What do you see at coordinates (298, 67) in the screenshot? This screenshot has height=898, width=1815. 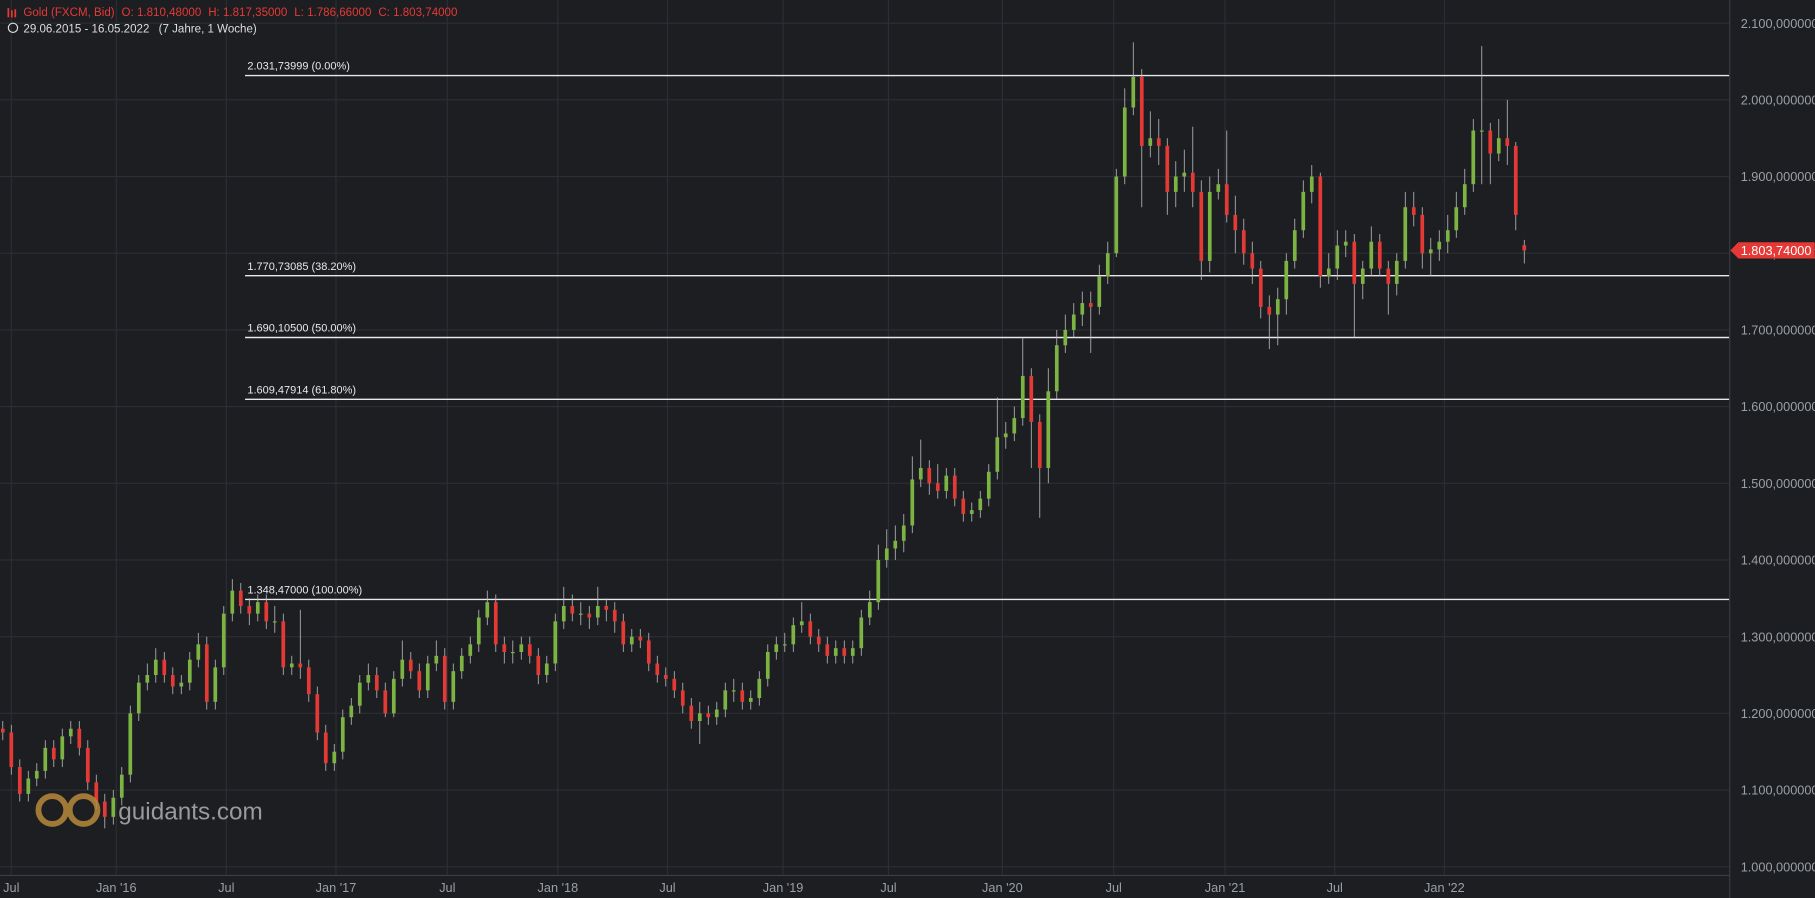 I see `fib-label: 2.031,73999 (0.00%)` at bounding box center [298, 67].